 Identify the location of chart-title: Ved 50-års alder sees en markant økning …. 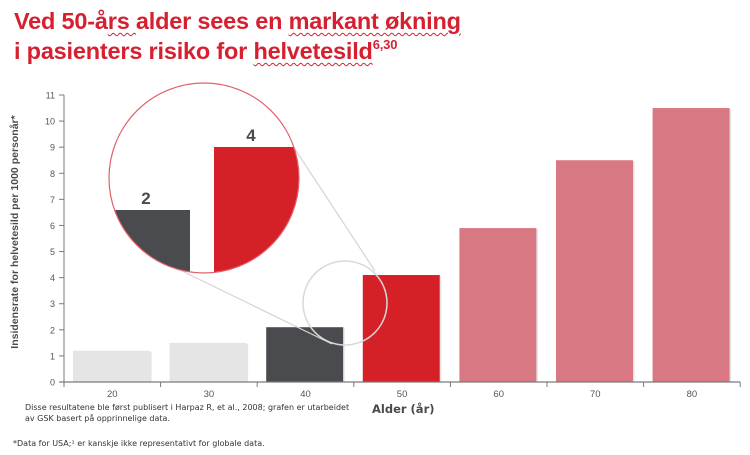
(237, 36).